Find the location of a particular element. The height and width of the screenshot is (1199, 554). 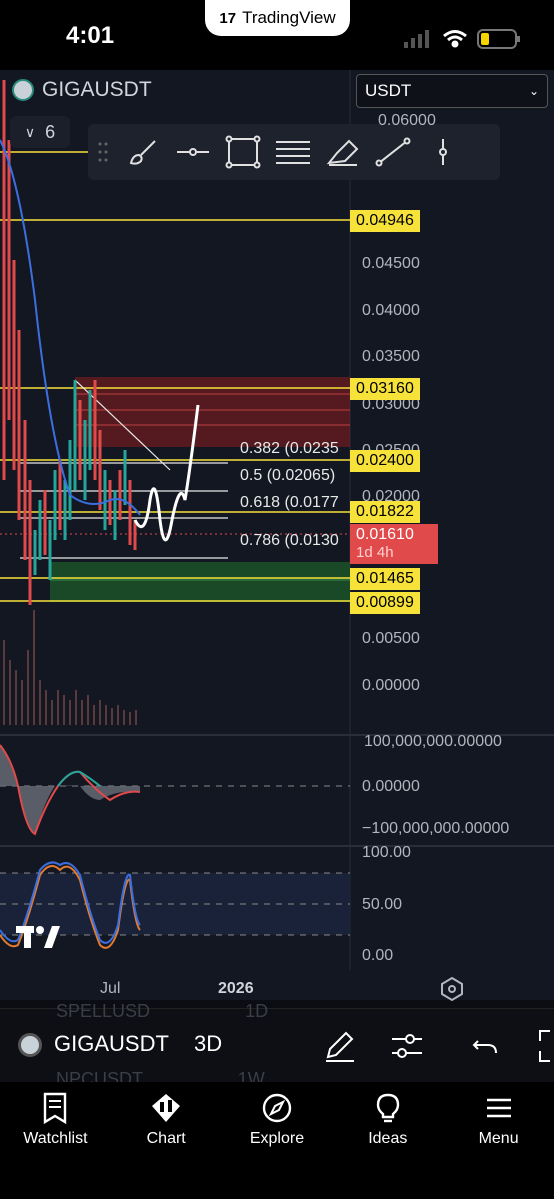

battery-icon is located at coordinates (498, 39).